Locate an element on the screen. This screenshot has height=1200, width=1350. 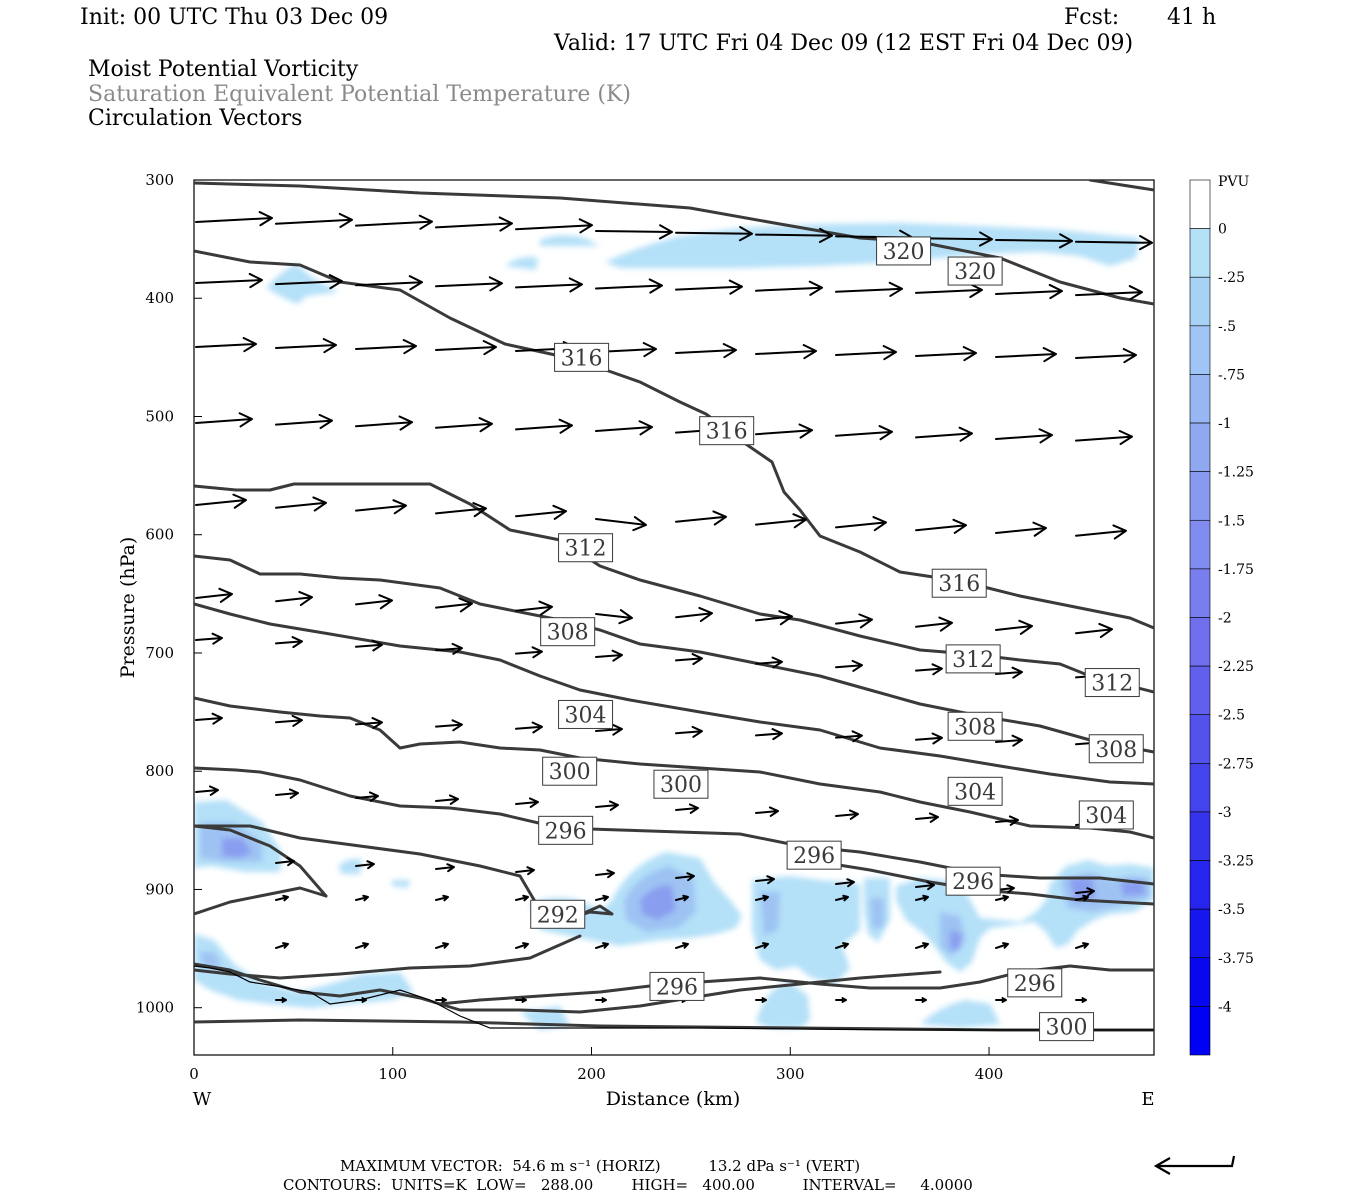
colorbar-label: -2.75 is located at coordinates (1236, 764).